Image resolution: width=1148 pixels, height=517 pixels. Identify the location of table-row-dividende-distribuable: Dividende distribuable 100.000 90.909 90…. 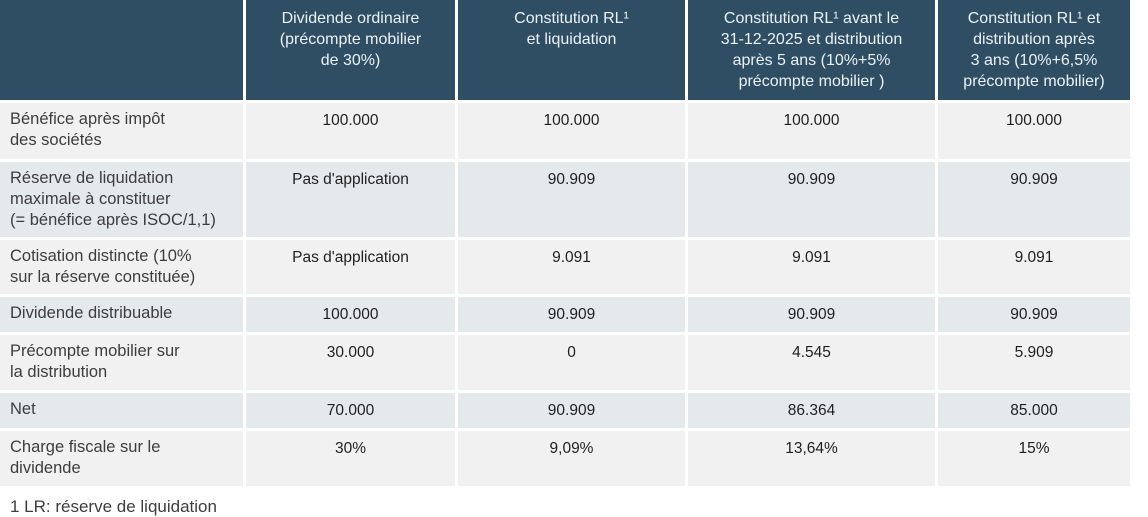
(565, 314).